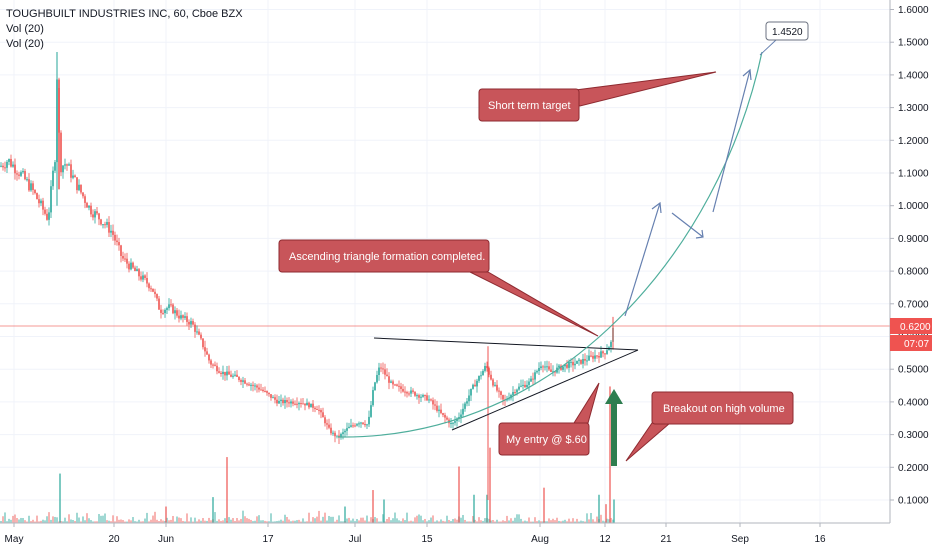 This screenshot has height=550, width=932. I want to click on x-tick-label: 17, so click(268, 539).